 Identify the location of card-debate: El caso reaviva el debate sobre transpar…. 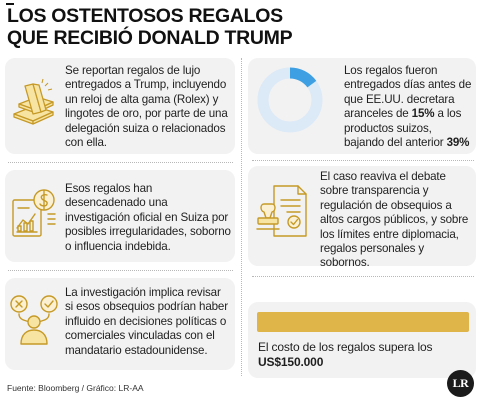
(362, 217).